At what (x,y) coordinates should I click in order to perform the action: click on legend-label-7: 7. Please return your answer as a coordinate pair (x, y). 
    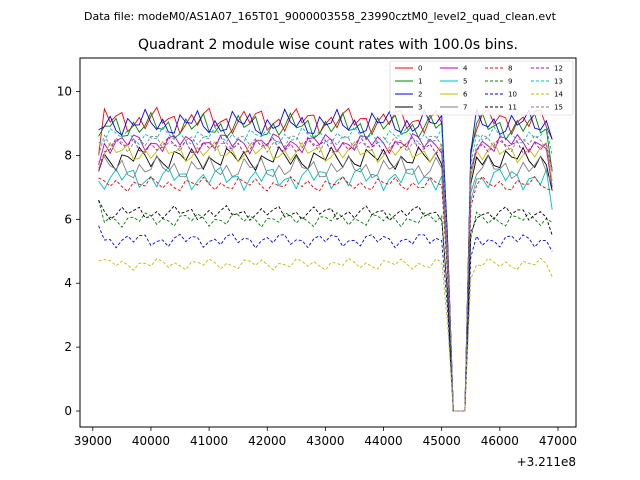
    Looking at the image, I should click on (465, 108).